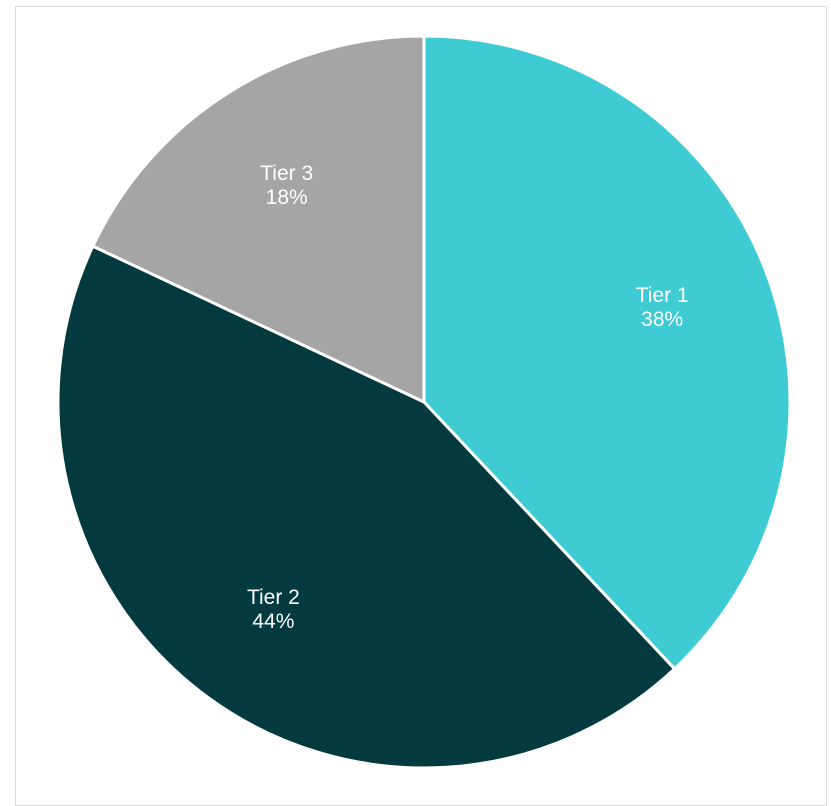  What do you see at coordinates (662, 295) in the screenshot?
I see `slice-label-tier-1: Tier 1` at bounding box center [662, 295].